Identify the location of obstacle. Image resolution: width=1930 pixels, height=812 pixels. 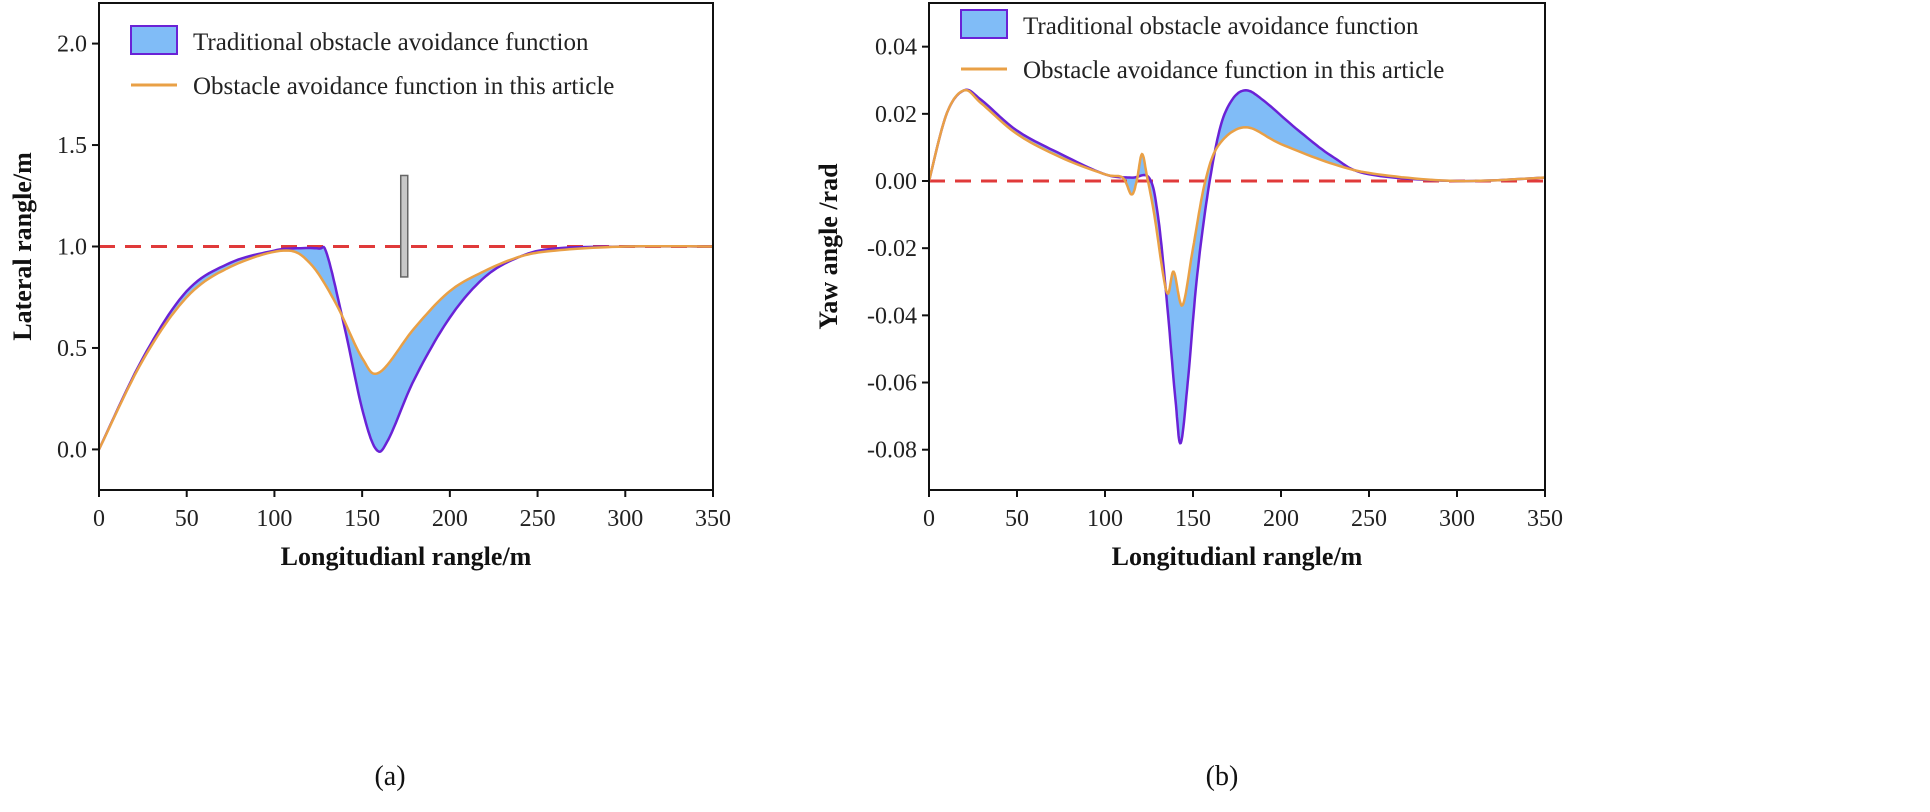
(404, 226).